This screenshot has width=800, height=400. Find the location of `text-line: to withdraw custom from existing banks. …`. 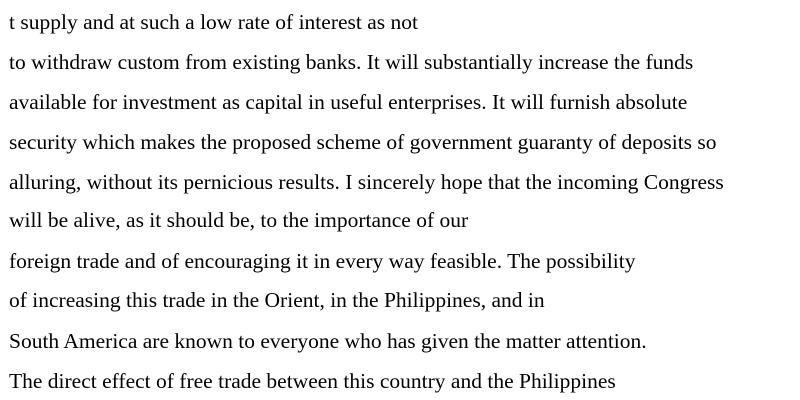

text-line: to withdraw custom from existing banks. … is located at coordinates (351, 62).